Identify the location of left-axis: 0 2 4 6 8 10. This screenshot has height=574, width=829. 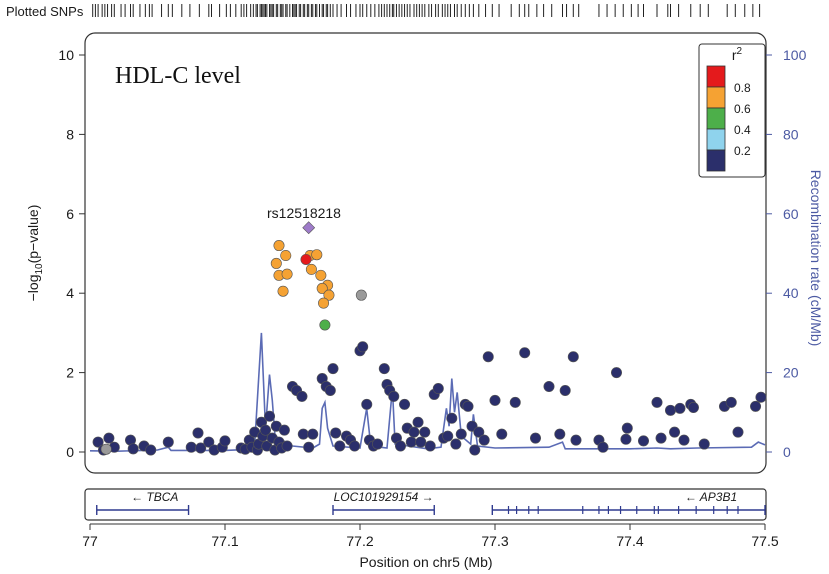
(72, 253).